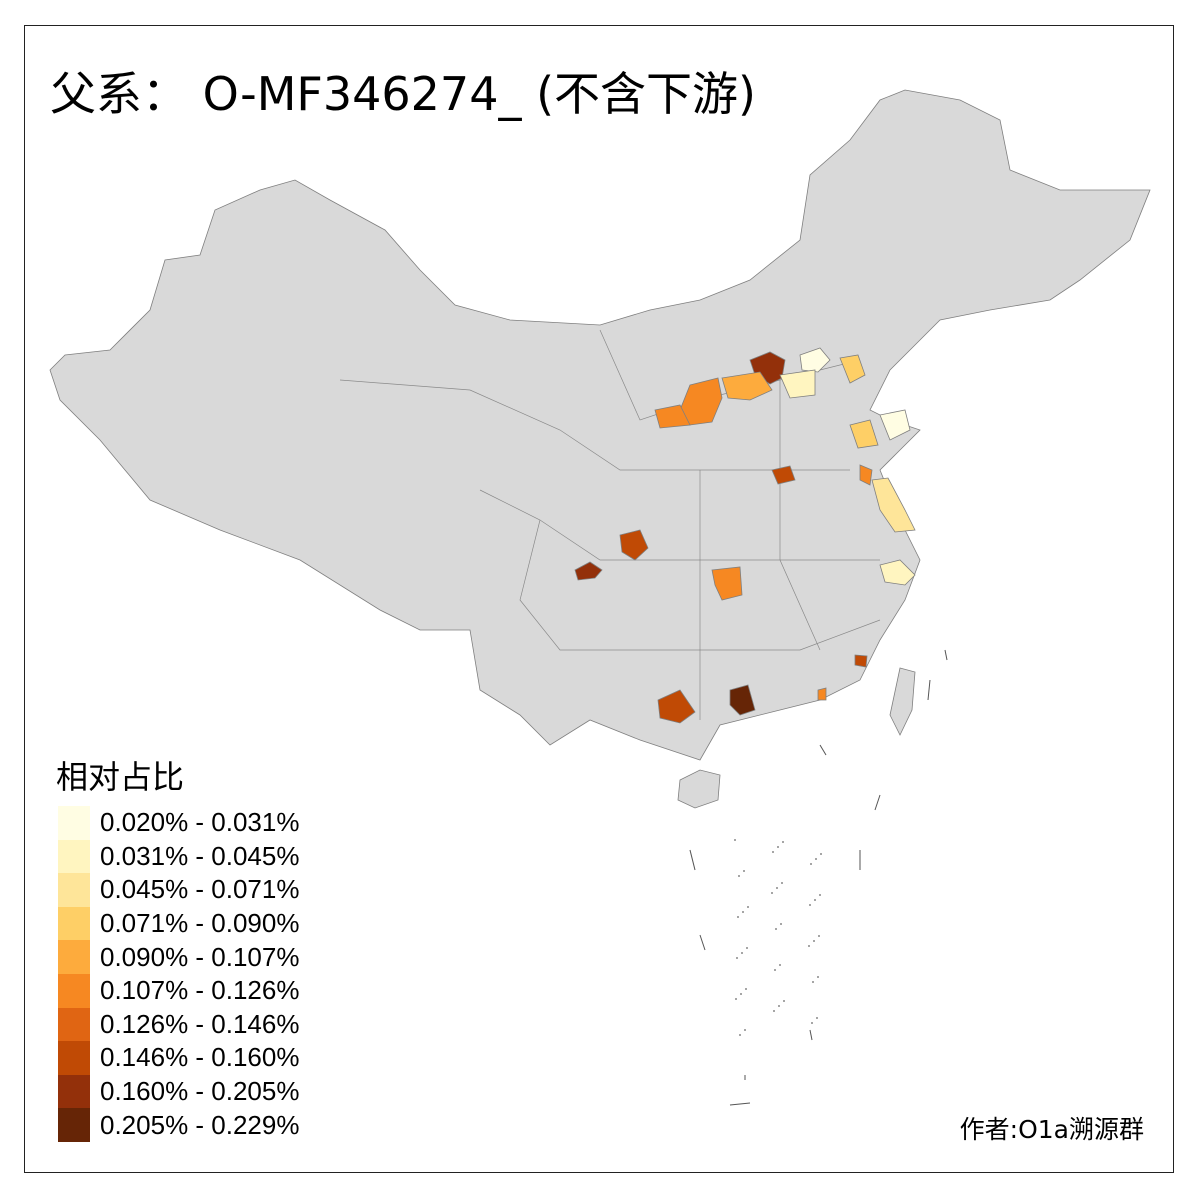 Image resolution: width=1200 pixels, height=1200 pixels. I want to click on legend-label: 0.071% - 0.090%, so click(200, 923).